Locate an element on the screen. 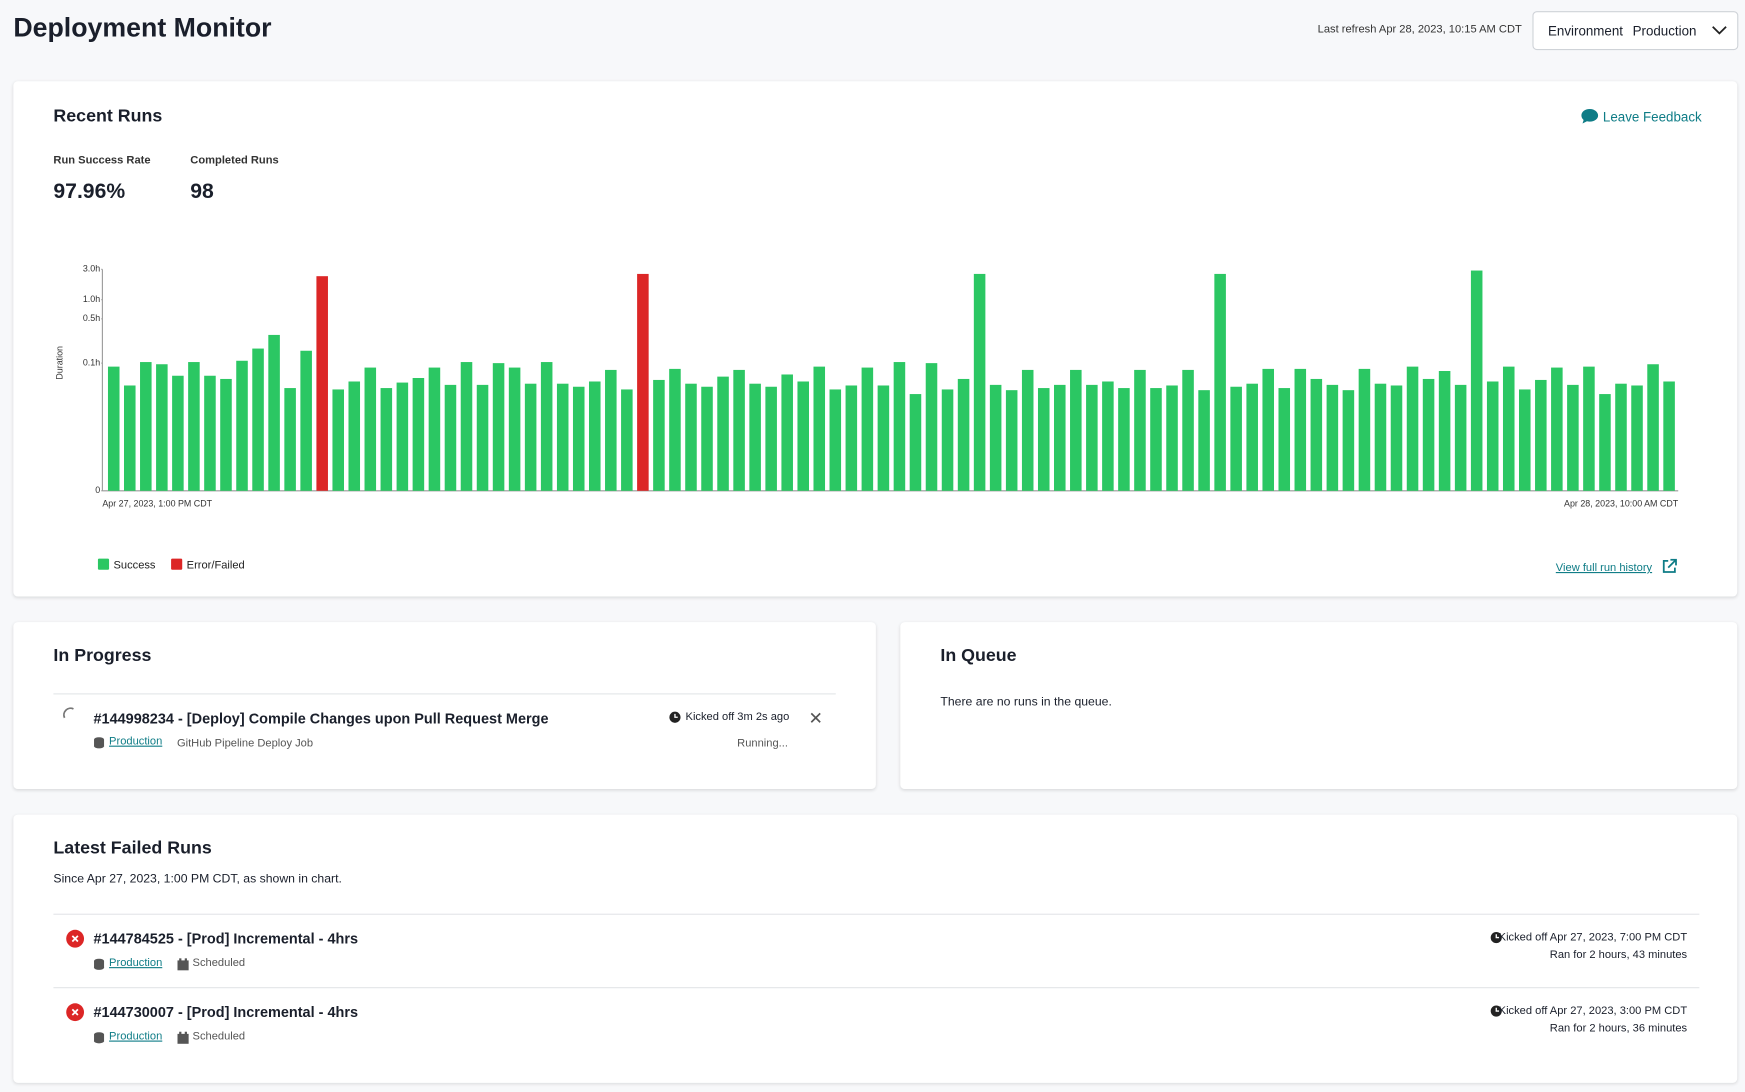  chat-icon is located at coordinates (1590, 116).